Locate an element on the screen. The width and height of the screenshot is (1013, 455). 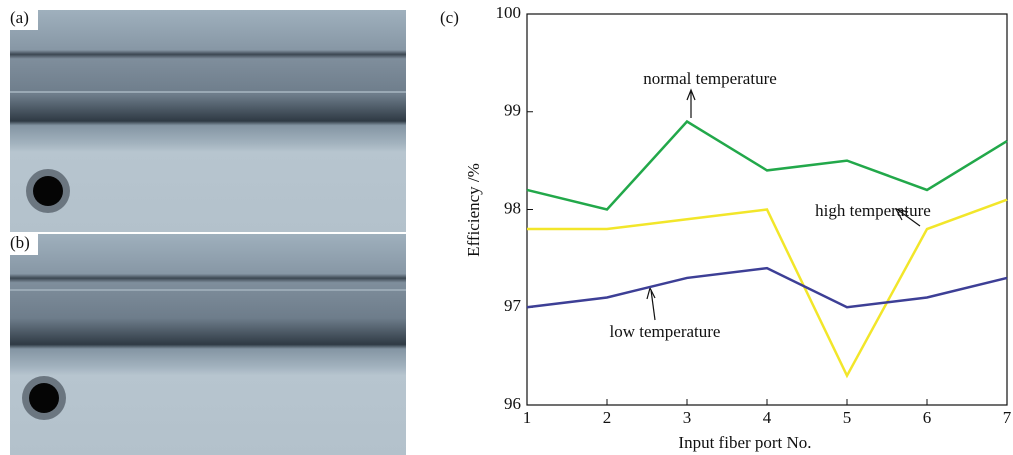
series-annotation: normal temperature is located at coordinates (710, 78).